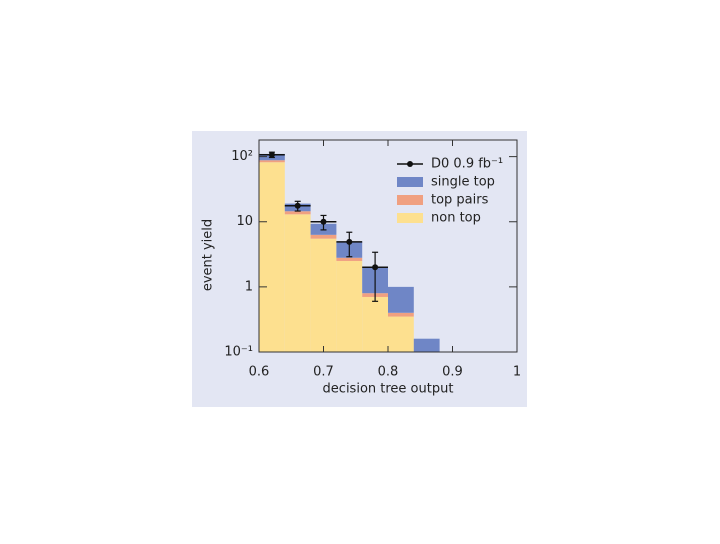  What do you see at coordinates (463, 182) in the screenshot?
I see `legend-label: single top` at bounding box center [463, 182].